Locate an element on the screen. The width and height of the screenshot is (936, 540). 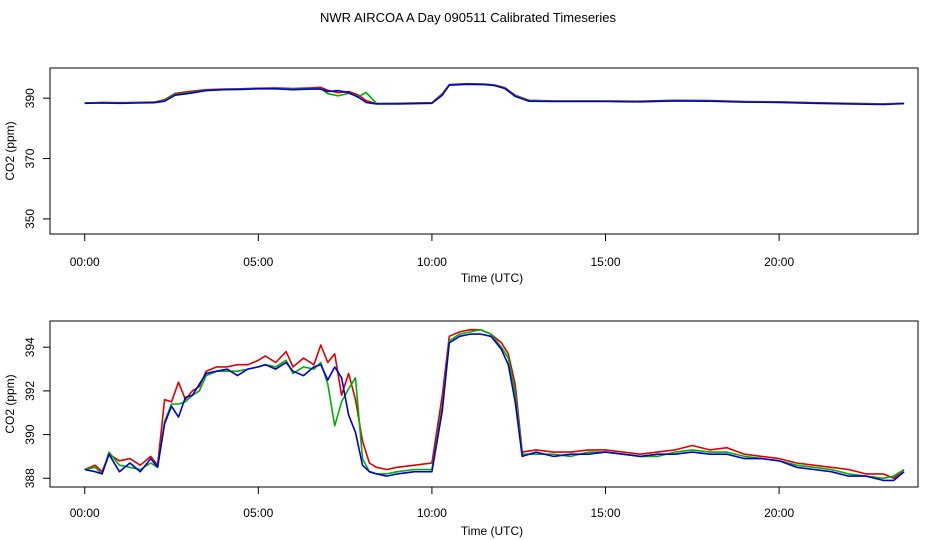
y-tick-label: 394 is located at coordinates (30, 347).